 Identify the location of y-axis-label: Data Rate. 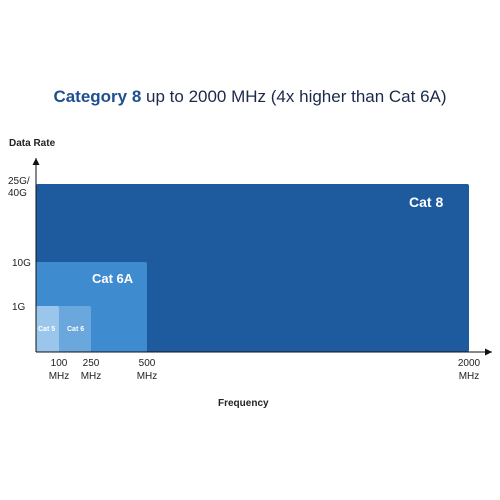
(32, 143).